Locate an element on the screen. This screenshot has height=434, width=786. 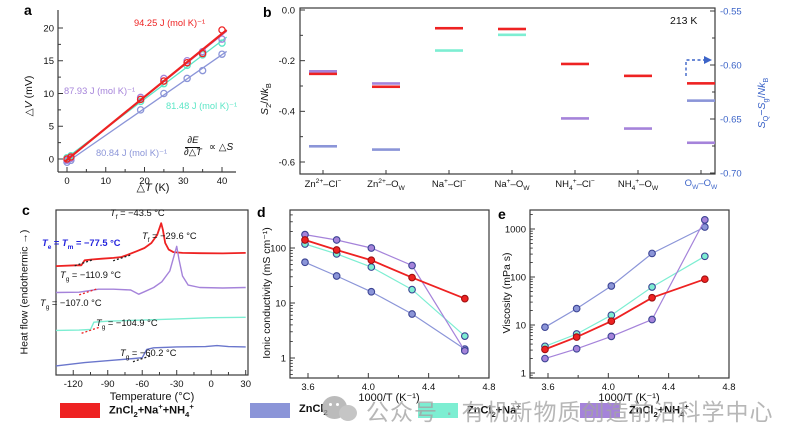
svg-text: 40 is located at coordinates (222, 181).